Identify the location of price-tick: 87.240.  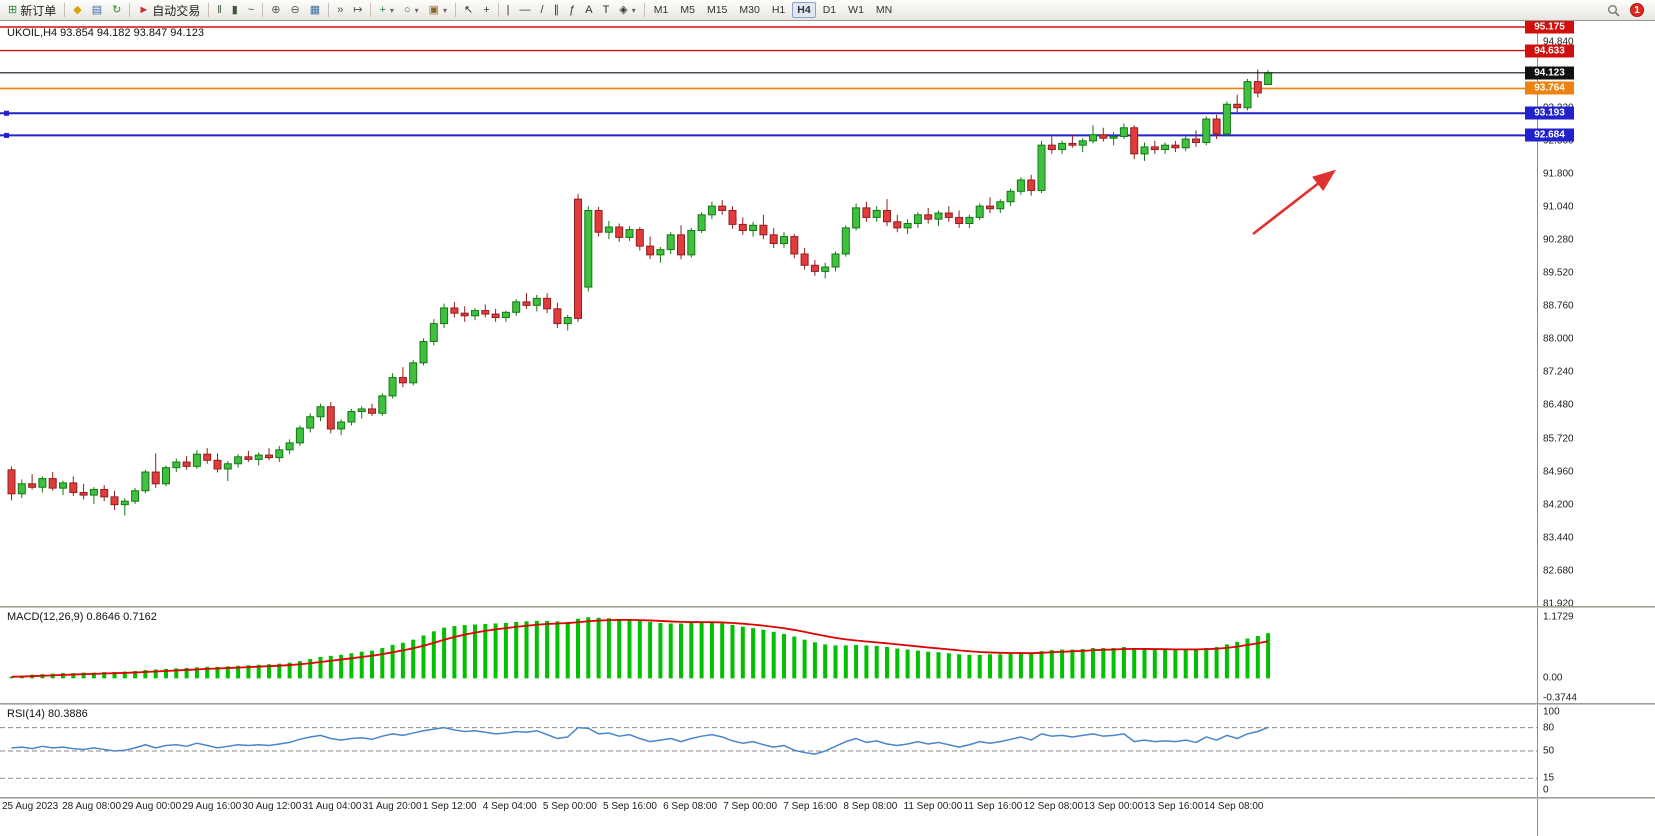
(1558, 372).